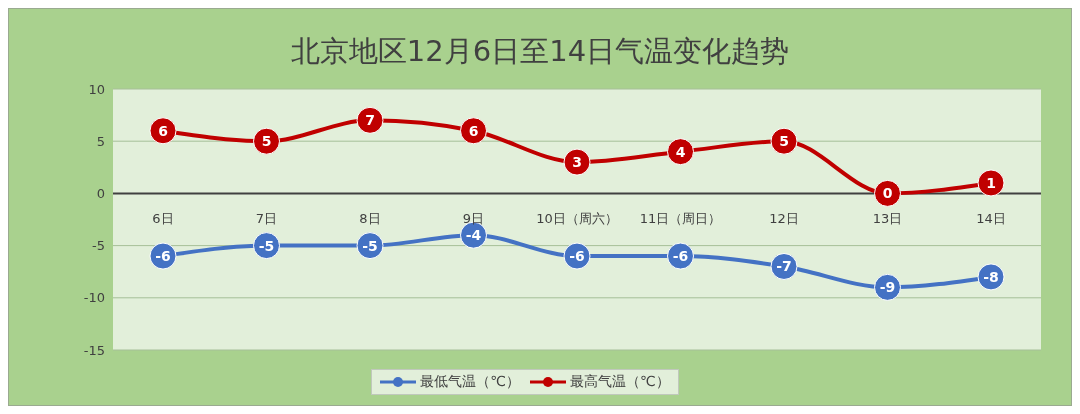  Describe the element at coordinates (680, 151) in the screenshot. I see `data-label: 4` at that location.